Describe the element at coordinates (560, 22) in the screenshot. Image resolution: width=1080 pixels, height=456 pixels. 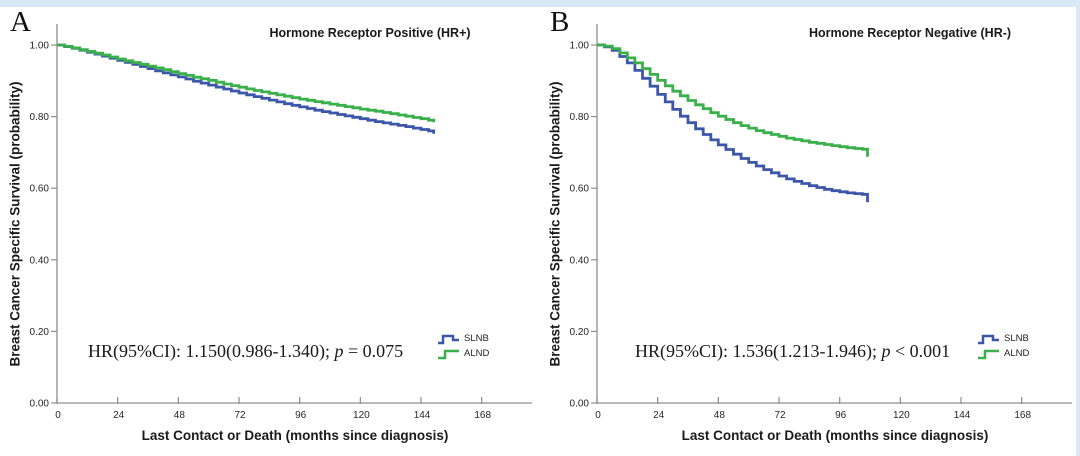
I see `panel-letter-b: B` at that location.